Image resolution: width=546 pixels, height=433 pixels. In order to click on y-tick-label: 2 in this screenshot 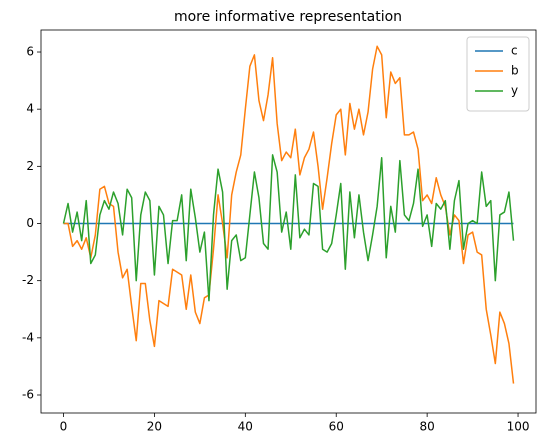, I will do `click(30, 166)`.